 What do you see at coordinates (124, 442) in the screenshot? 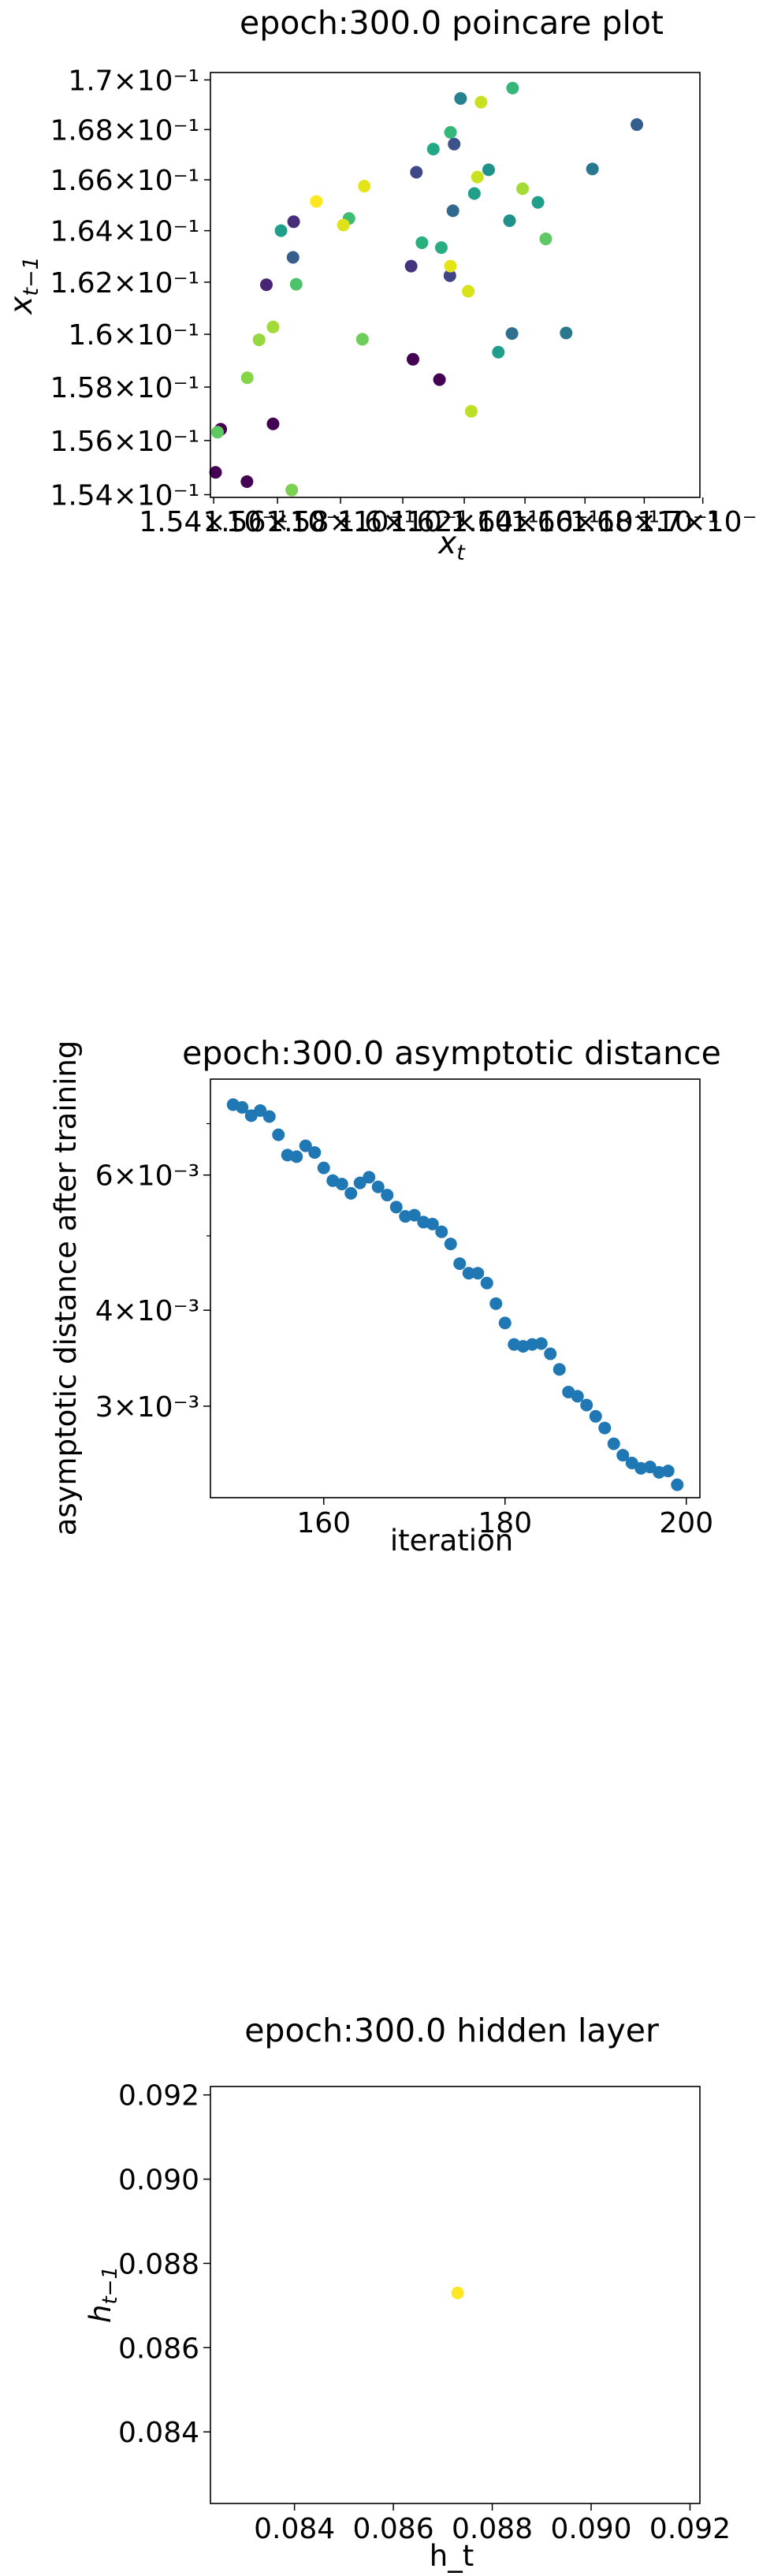
I see `y-tick-label: 1.56×10⁻¹` at bounding box center [124, 442].